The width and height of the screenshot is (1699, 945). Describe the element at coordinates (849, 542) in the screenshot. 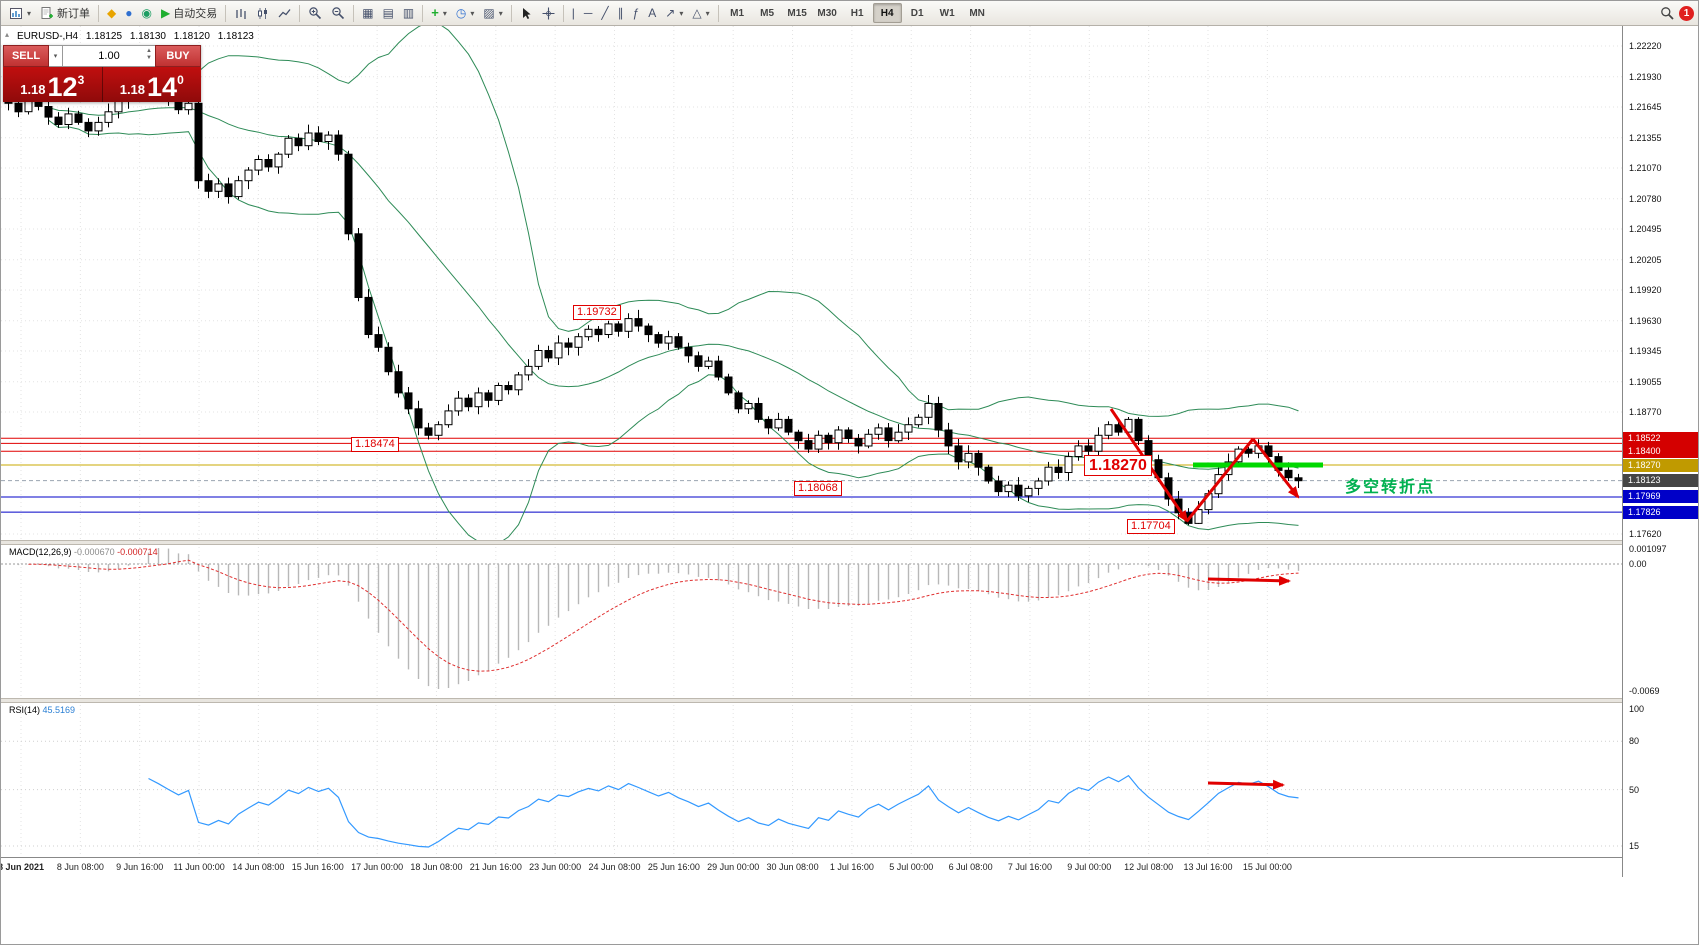

I see `macd-splitter` at that location.